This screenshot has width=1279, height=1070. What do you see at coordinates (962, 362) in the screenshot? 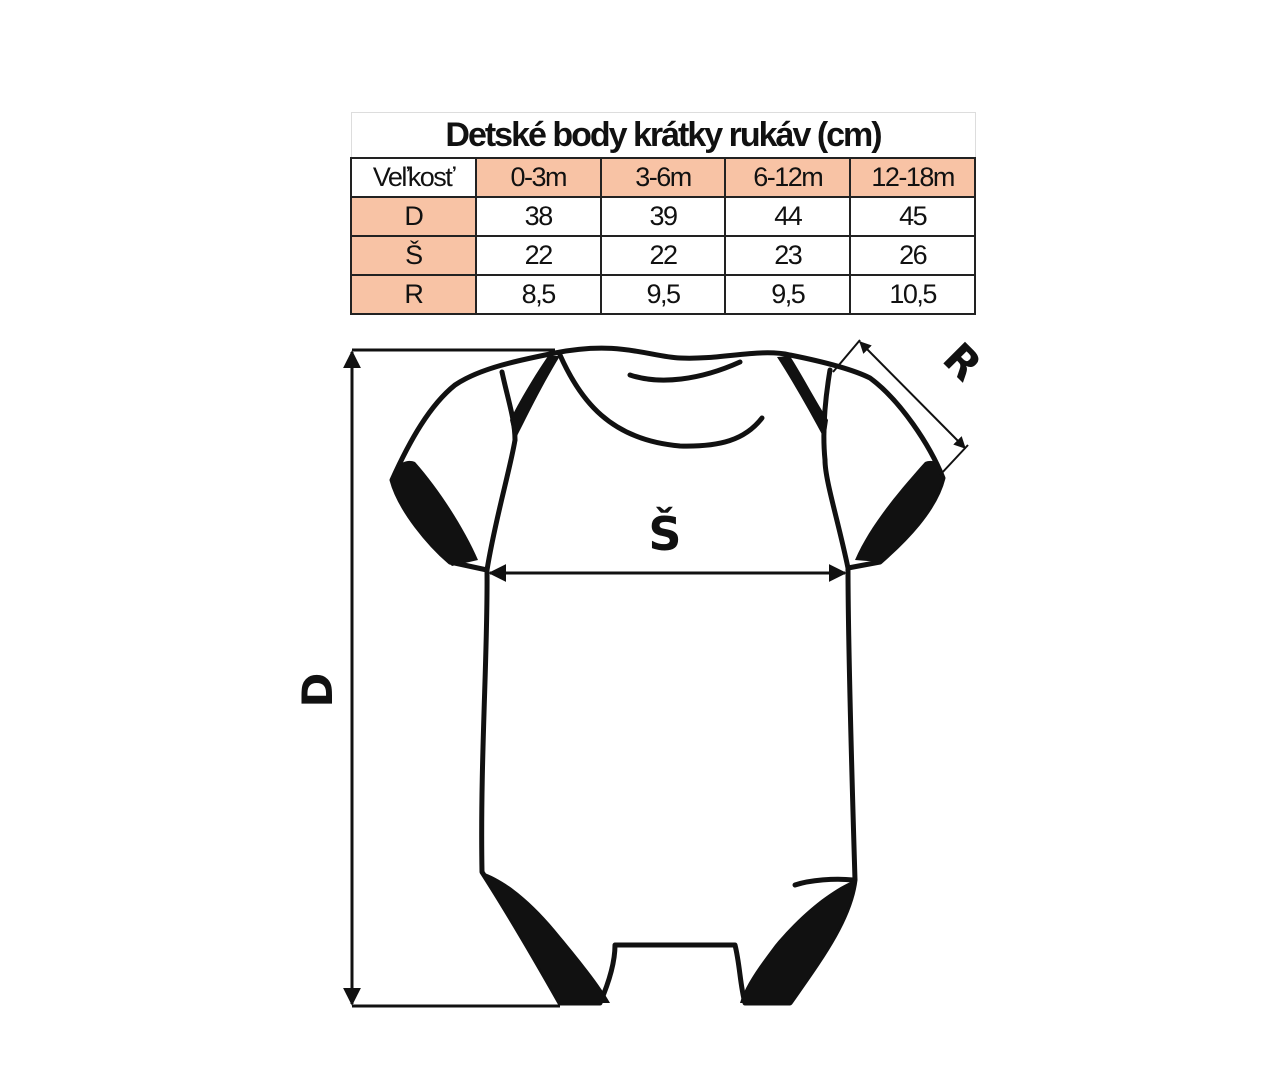
I see `sleeve-label: R` at bounding box center [962, 362].